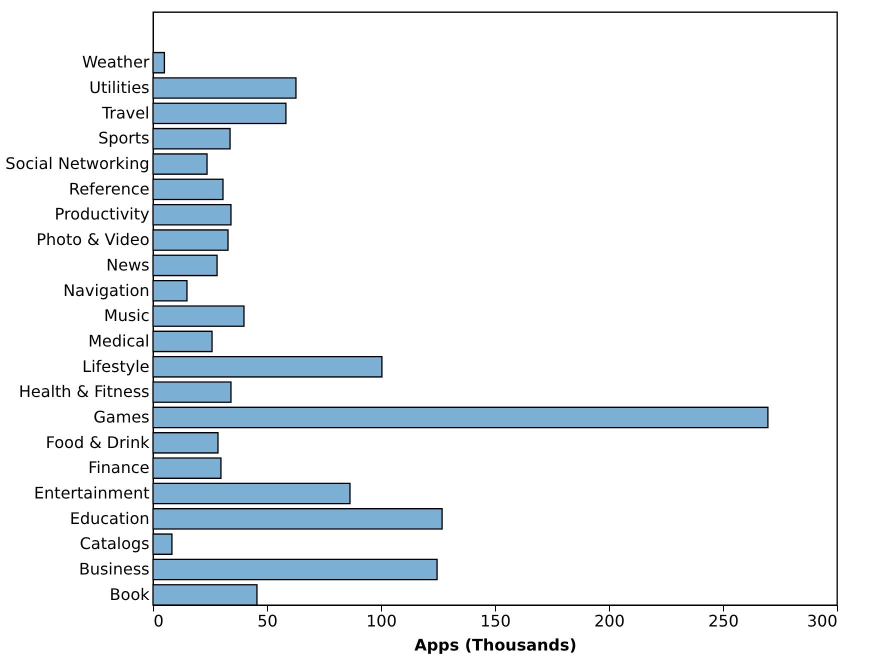 The height and width of the screenshot is (660, 894). What do you see at coordinates (127, 316) in the screenshot?
I see `y-tick-label: Music` at bounding box center [127, 316].